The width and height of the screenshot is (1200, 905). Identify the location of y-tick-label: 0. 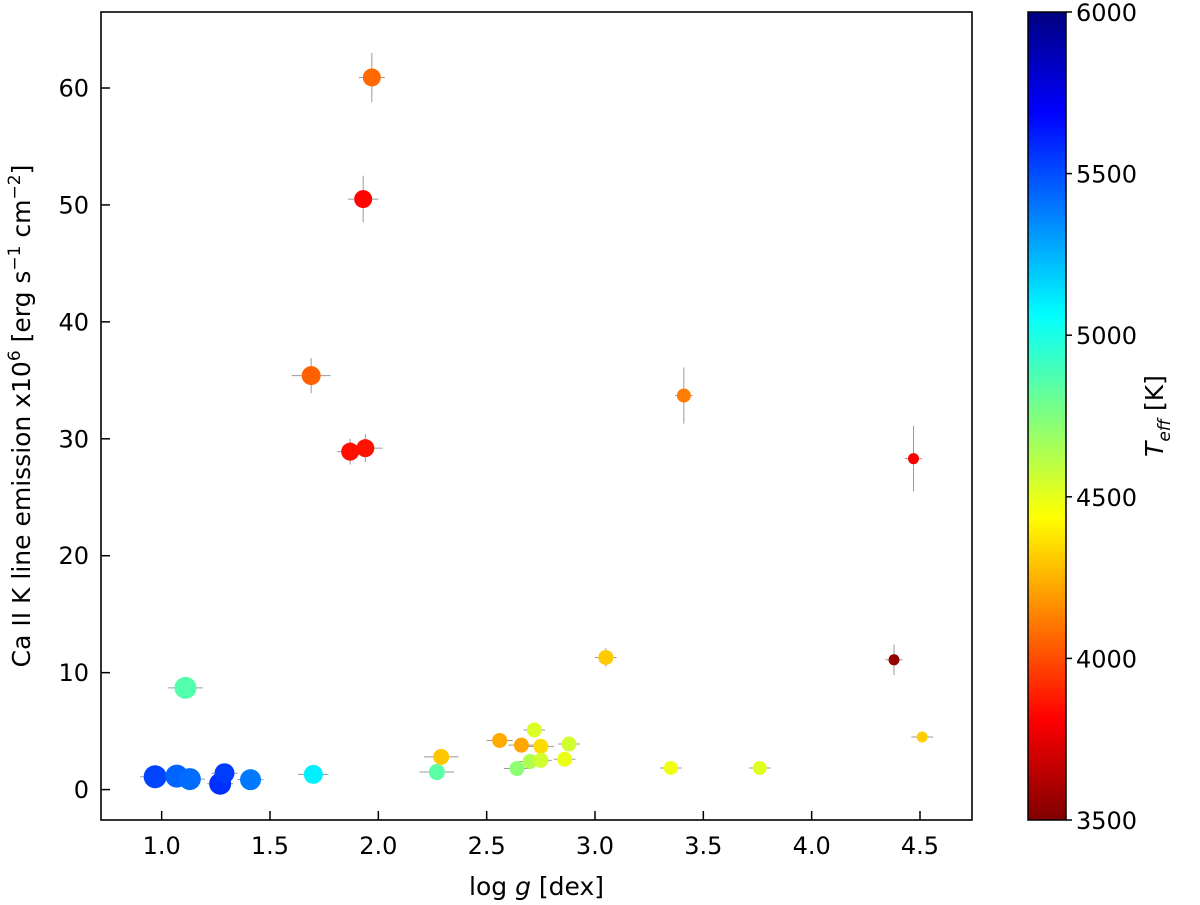
(81, 790).